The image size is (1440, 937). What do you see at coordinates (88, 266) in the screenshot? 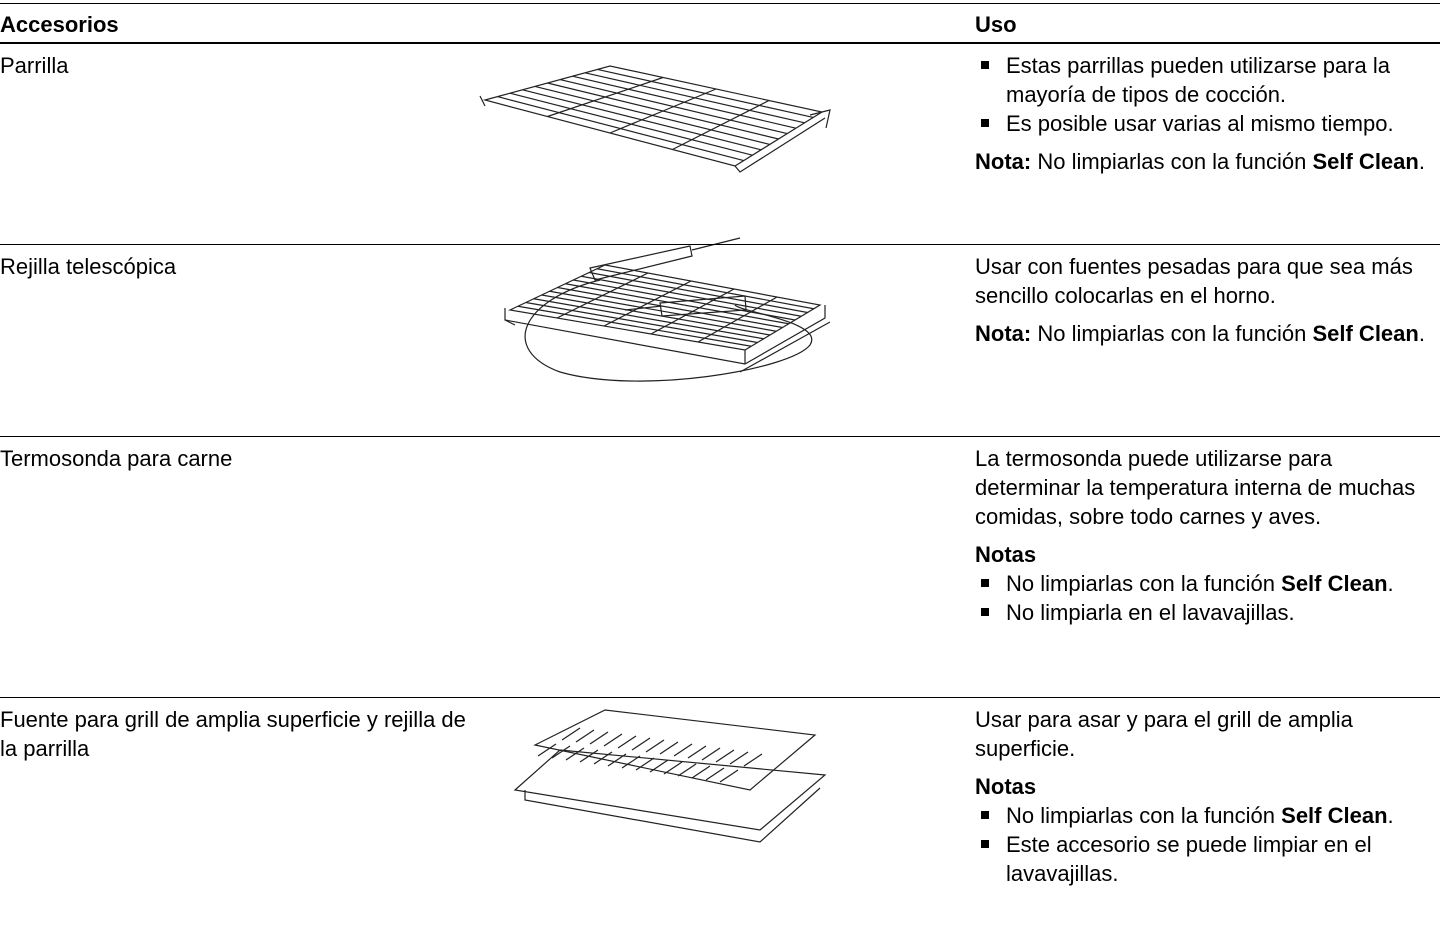
I see `accessory-name: Rejilla telescópica` at bounding box center [88, 266].